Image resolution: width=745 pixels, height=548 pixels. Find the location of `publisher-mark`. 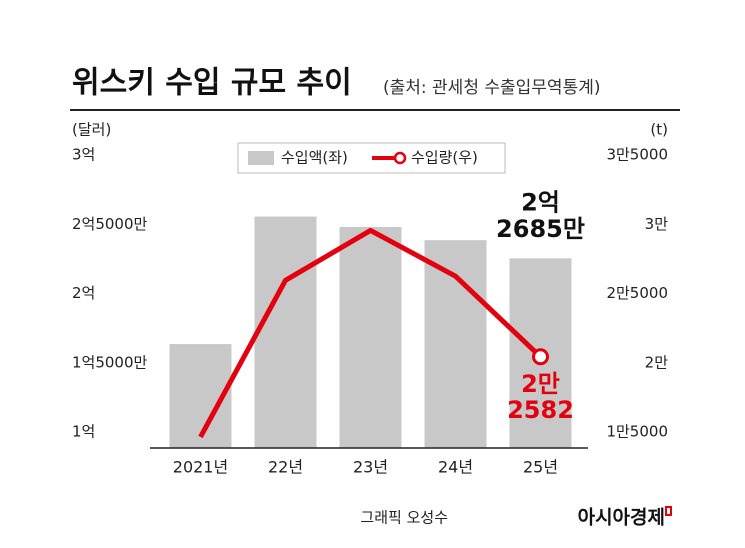

publisher-mark is located at coordinates (668, 511).